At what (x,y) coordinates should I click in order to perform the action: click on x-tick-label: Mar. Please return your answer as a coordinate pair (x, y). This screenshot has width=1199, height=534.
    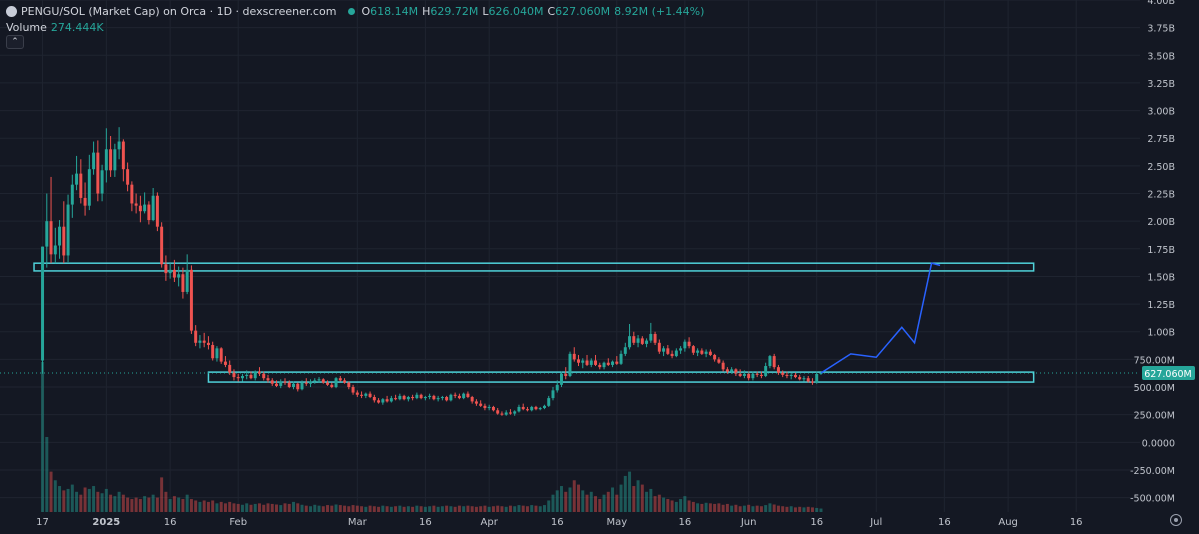
    Looking at the image, I should click on (358, 522).